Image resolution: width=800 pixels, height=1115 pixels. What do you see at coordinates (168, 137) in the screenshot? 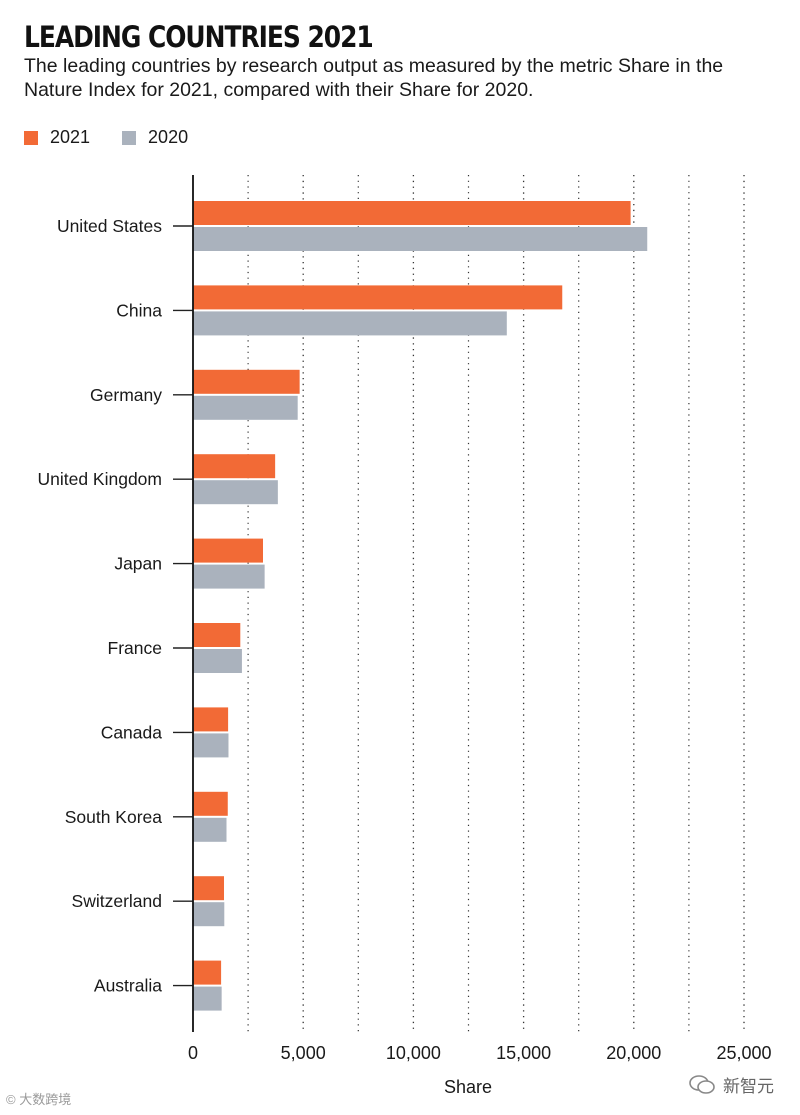
I see `legend-label-2020: 2020` at bounding box center [168, 137].